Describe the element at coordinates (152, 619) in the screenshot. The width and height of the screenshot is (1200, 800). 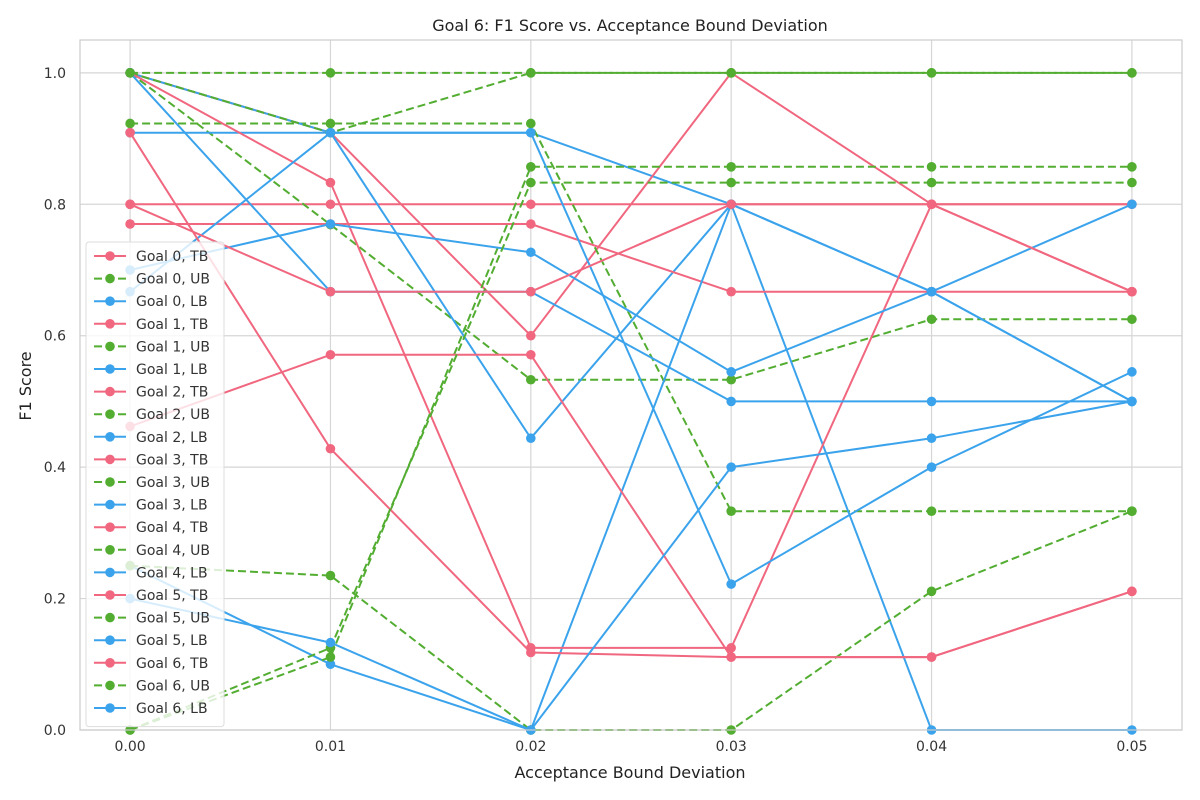
I see `legend-item: Goal 5, UB` at that location.